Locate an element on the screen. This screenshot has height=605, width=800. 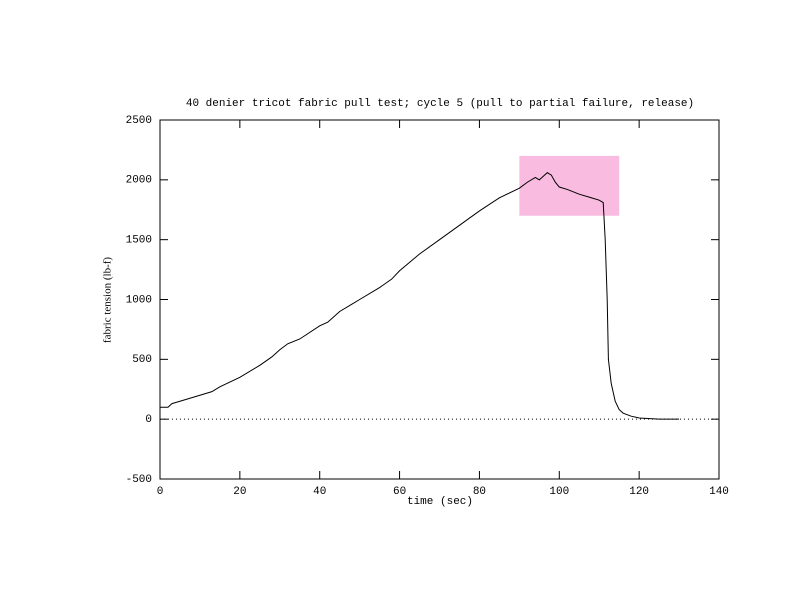
y-tick-label: 1000 is located at coordinates (139, 300).